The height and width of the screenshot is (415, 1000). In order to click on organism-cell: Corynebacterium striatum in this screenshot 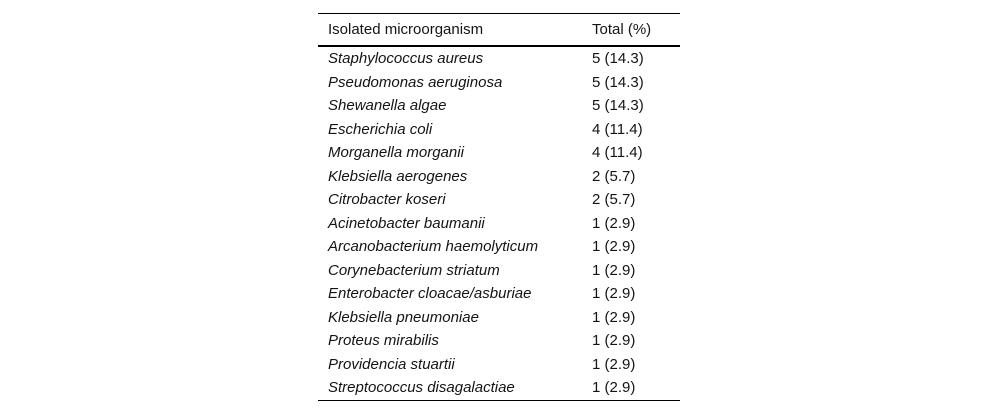, I will do `click(414, 270)`.